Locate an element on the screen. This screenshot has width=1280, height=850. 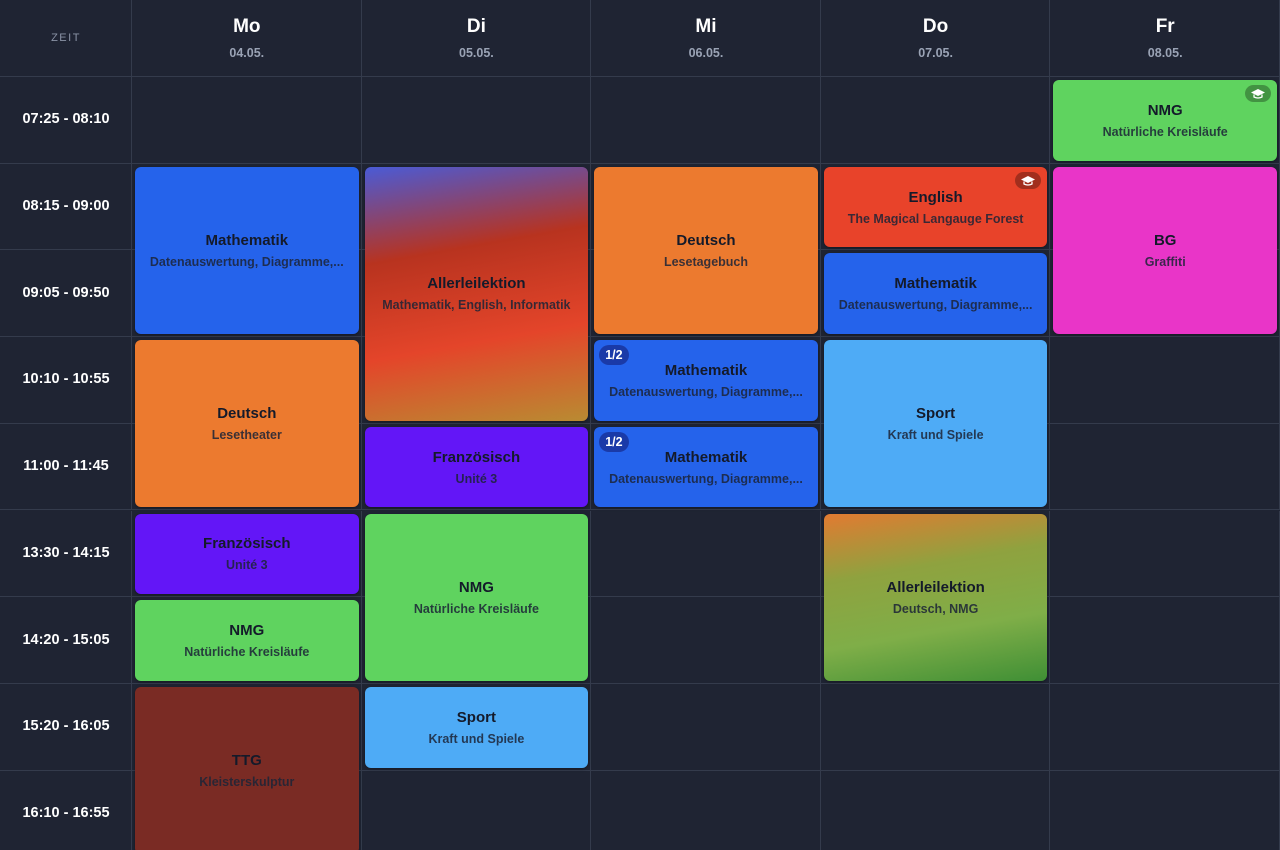
time-label: 10:10 - 10:55 is located at coordinates (66, 379).